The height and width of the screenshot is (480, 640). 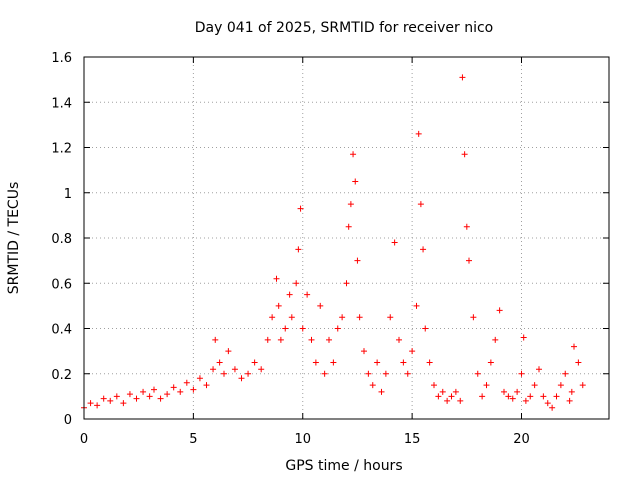 What do you see at coordinates (61, 375) in the screenshot?
I see `y-tick-label: 0.2` at bounding box center [61, 375].